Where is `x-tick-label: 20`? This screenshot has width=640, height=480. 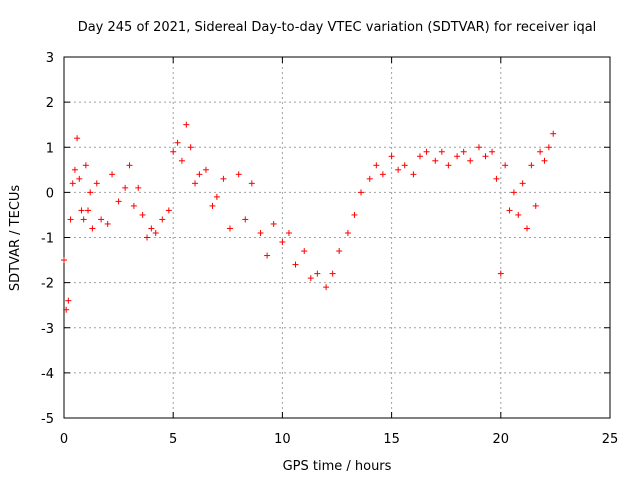 x-tick-label: 20 is located at coordinates (501, 439).